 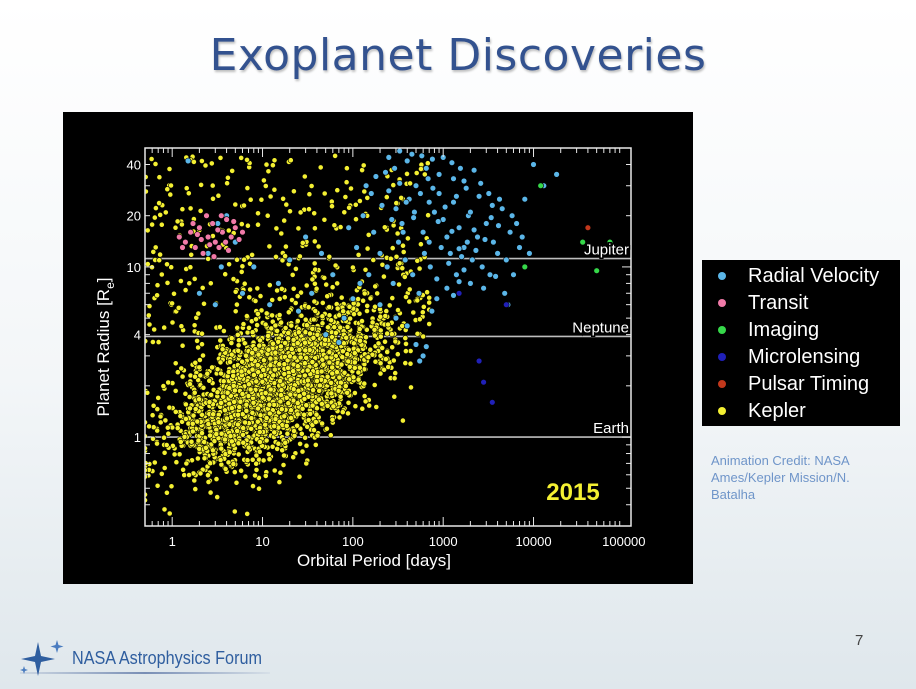 What do you see at coordinates (778, 303) in the screenshot?
I see `legend-label: Transit` at bounding box center [778, 303].